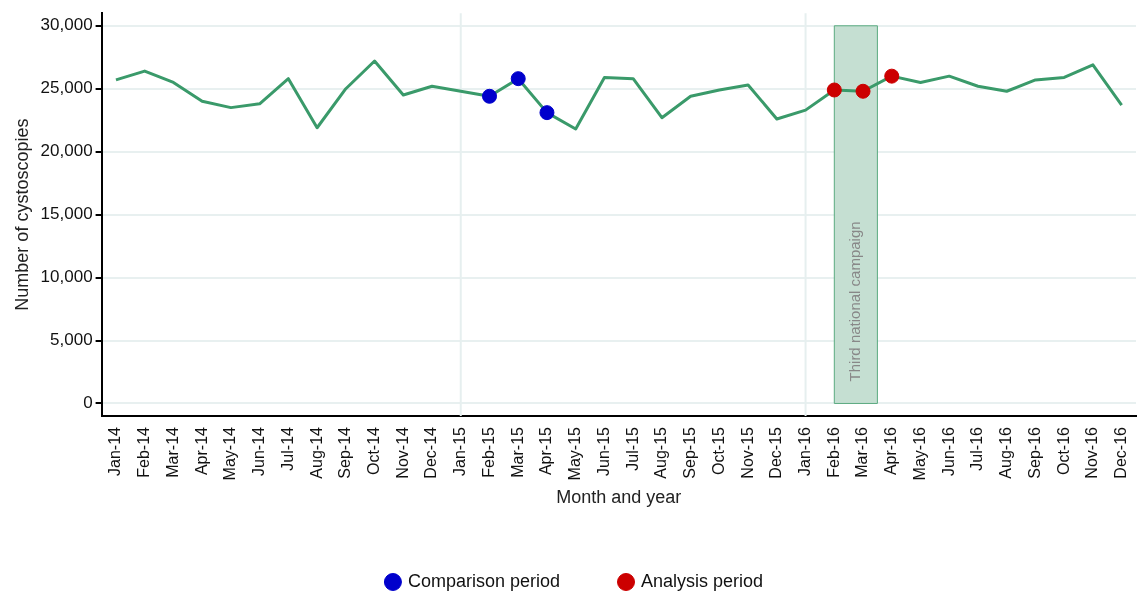 This screenshot has width=1144, height=601. I want to click on x-tick-label: Mar-15, so click(517, 452).